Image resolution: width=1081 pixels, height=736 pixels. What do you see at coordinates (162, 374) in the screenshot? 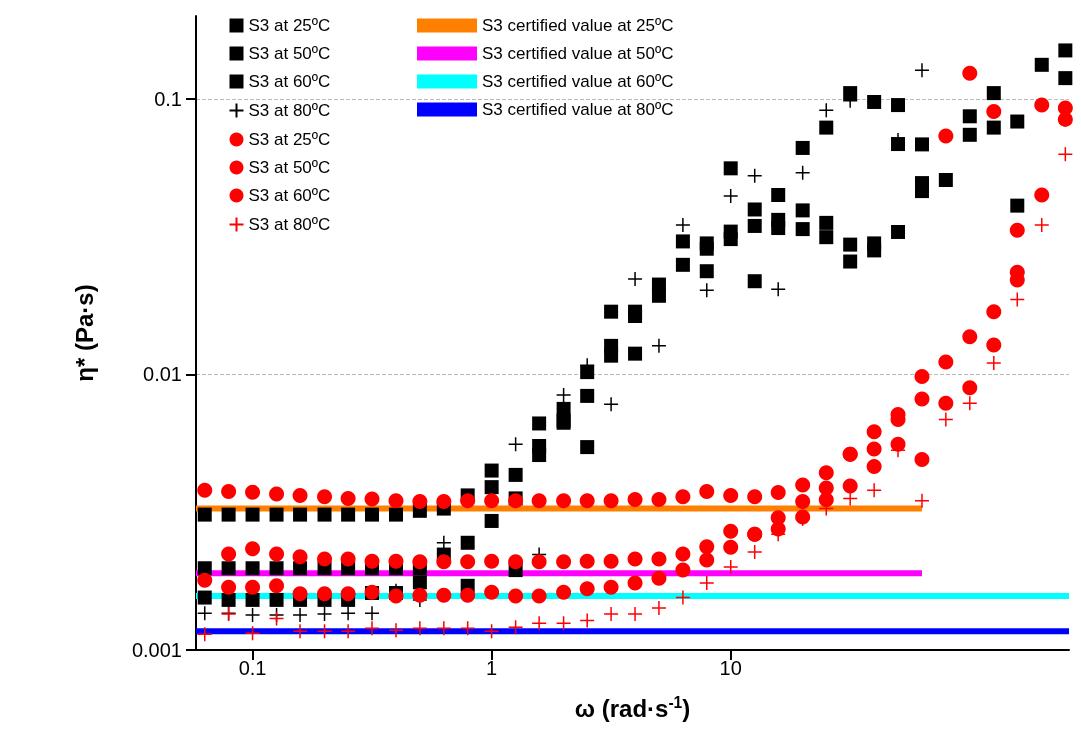
I see `y-tick-label: 0.01` at bounding box center [162, 374].